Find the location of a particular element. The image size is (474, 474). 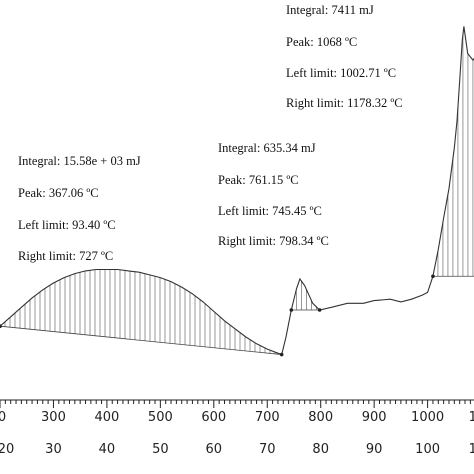

peak1-baseline is located at coordinates (141, 340).